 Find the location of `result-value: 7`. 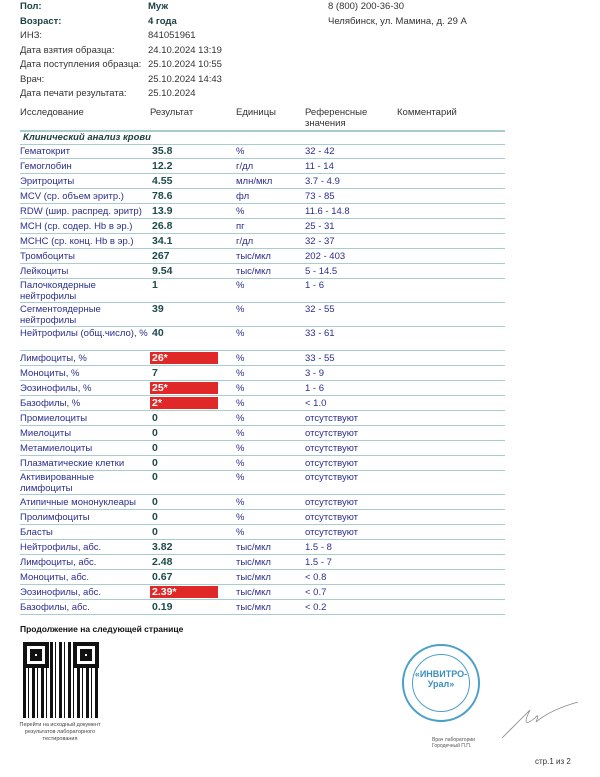

result-value: 7 is located at coordinates (155, 373).